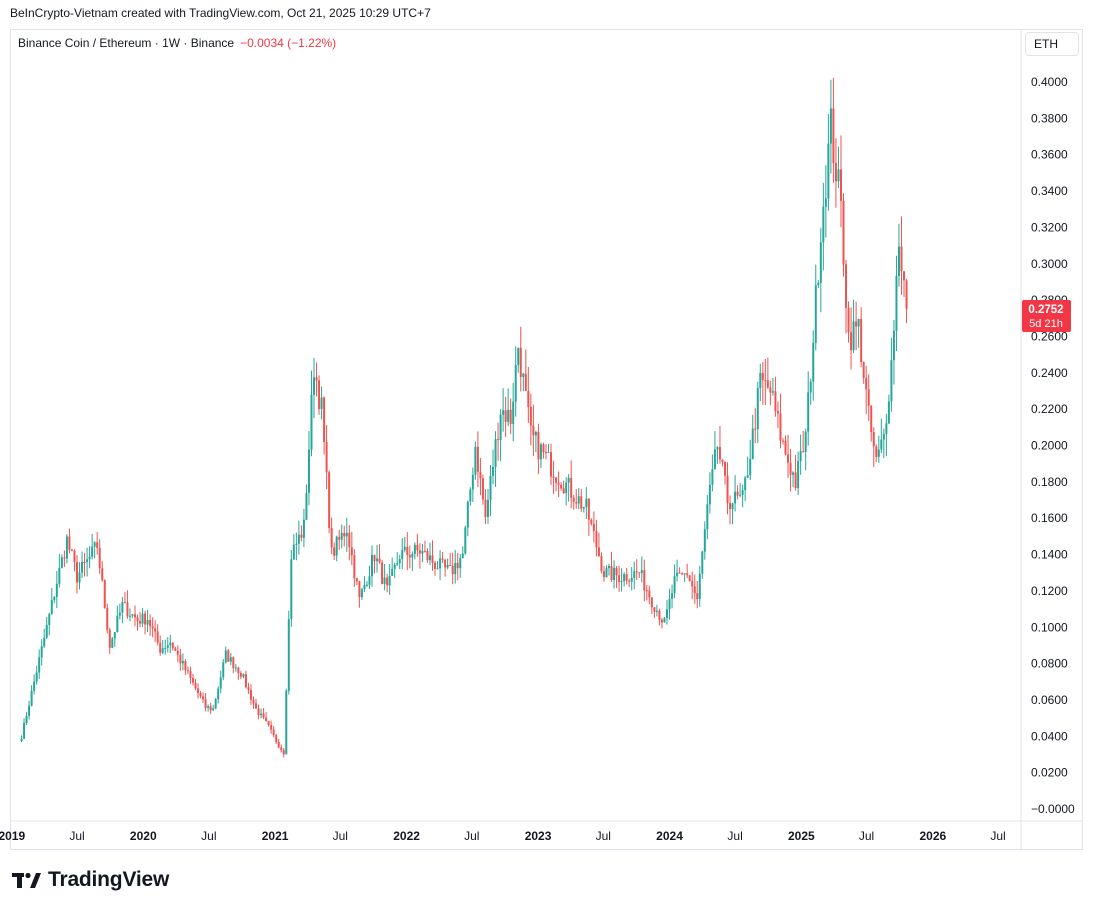  Describe the element at coordinates (1049, 773) in the screenshot. I see `y-tick-label: 0.0200` at that location.